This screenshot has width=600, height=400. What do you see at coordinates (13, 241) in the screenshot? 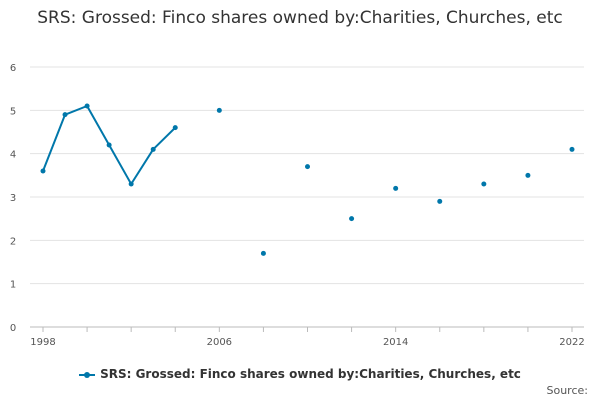
I see `y-tick-label: 2` at bounding box center [13, 241].